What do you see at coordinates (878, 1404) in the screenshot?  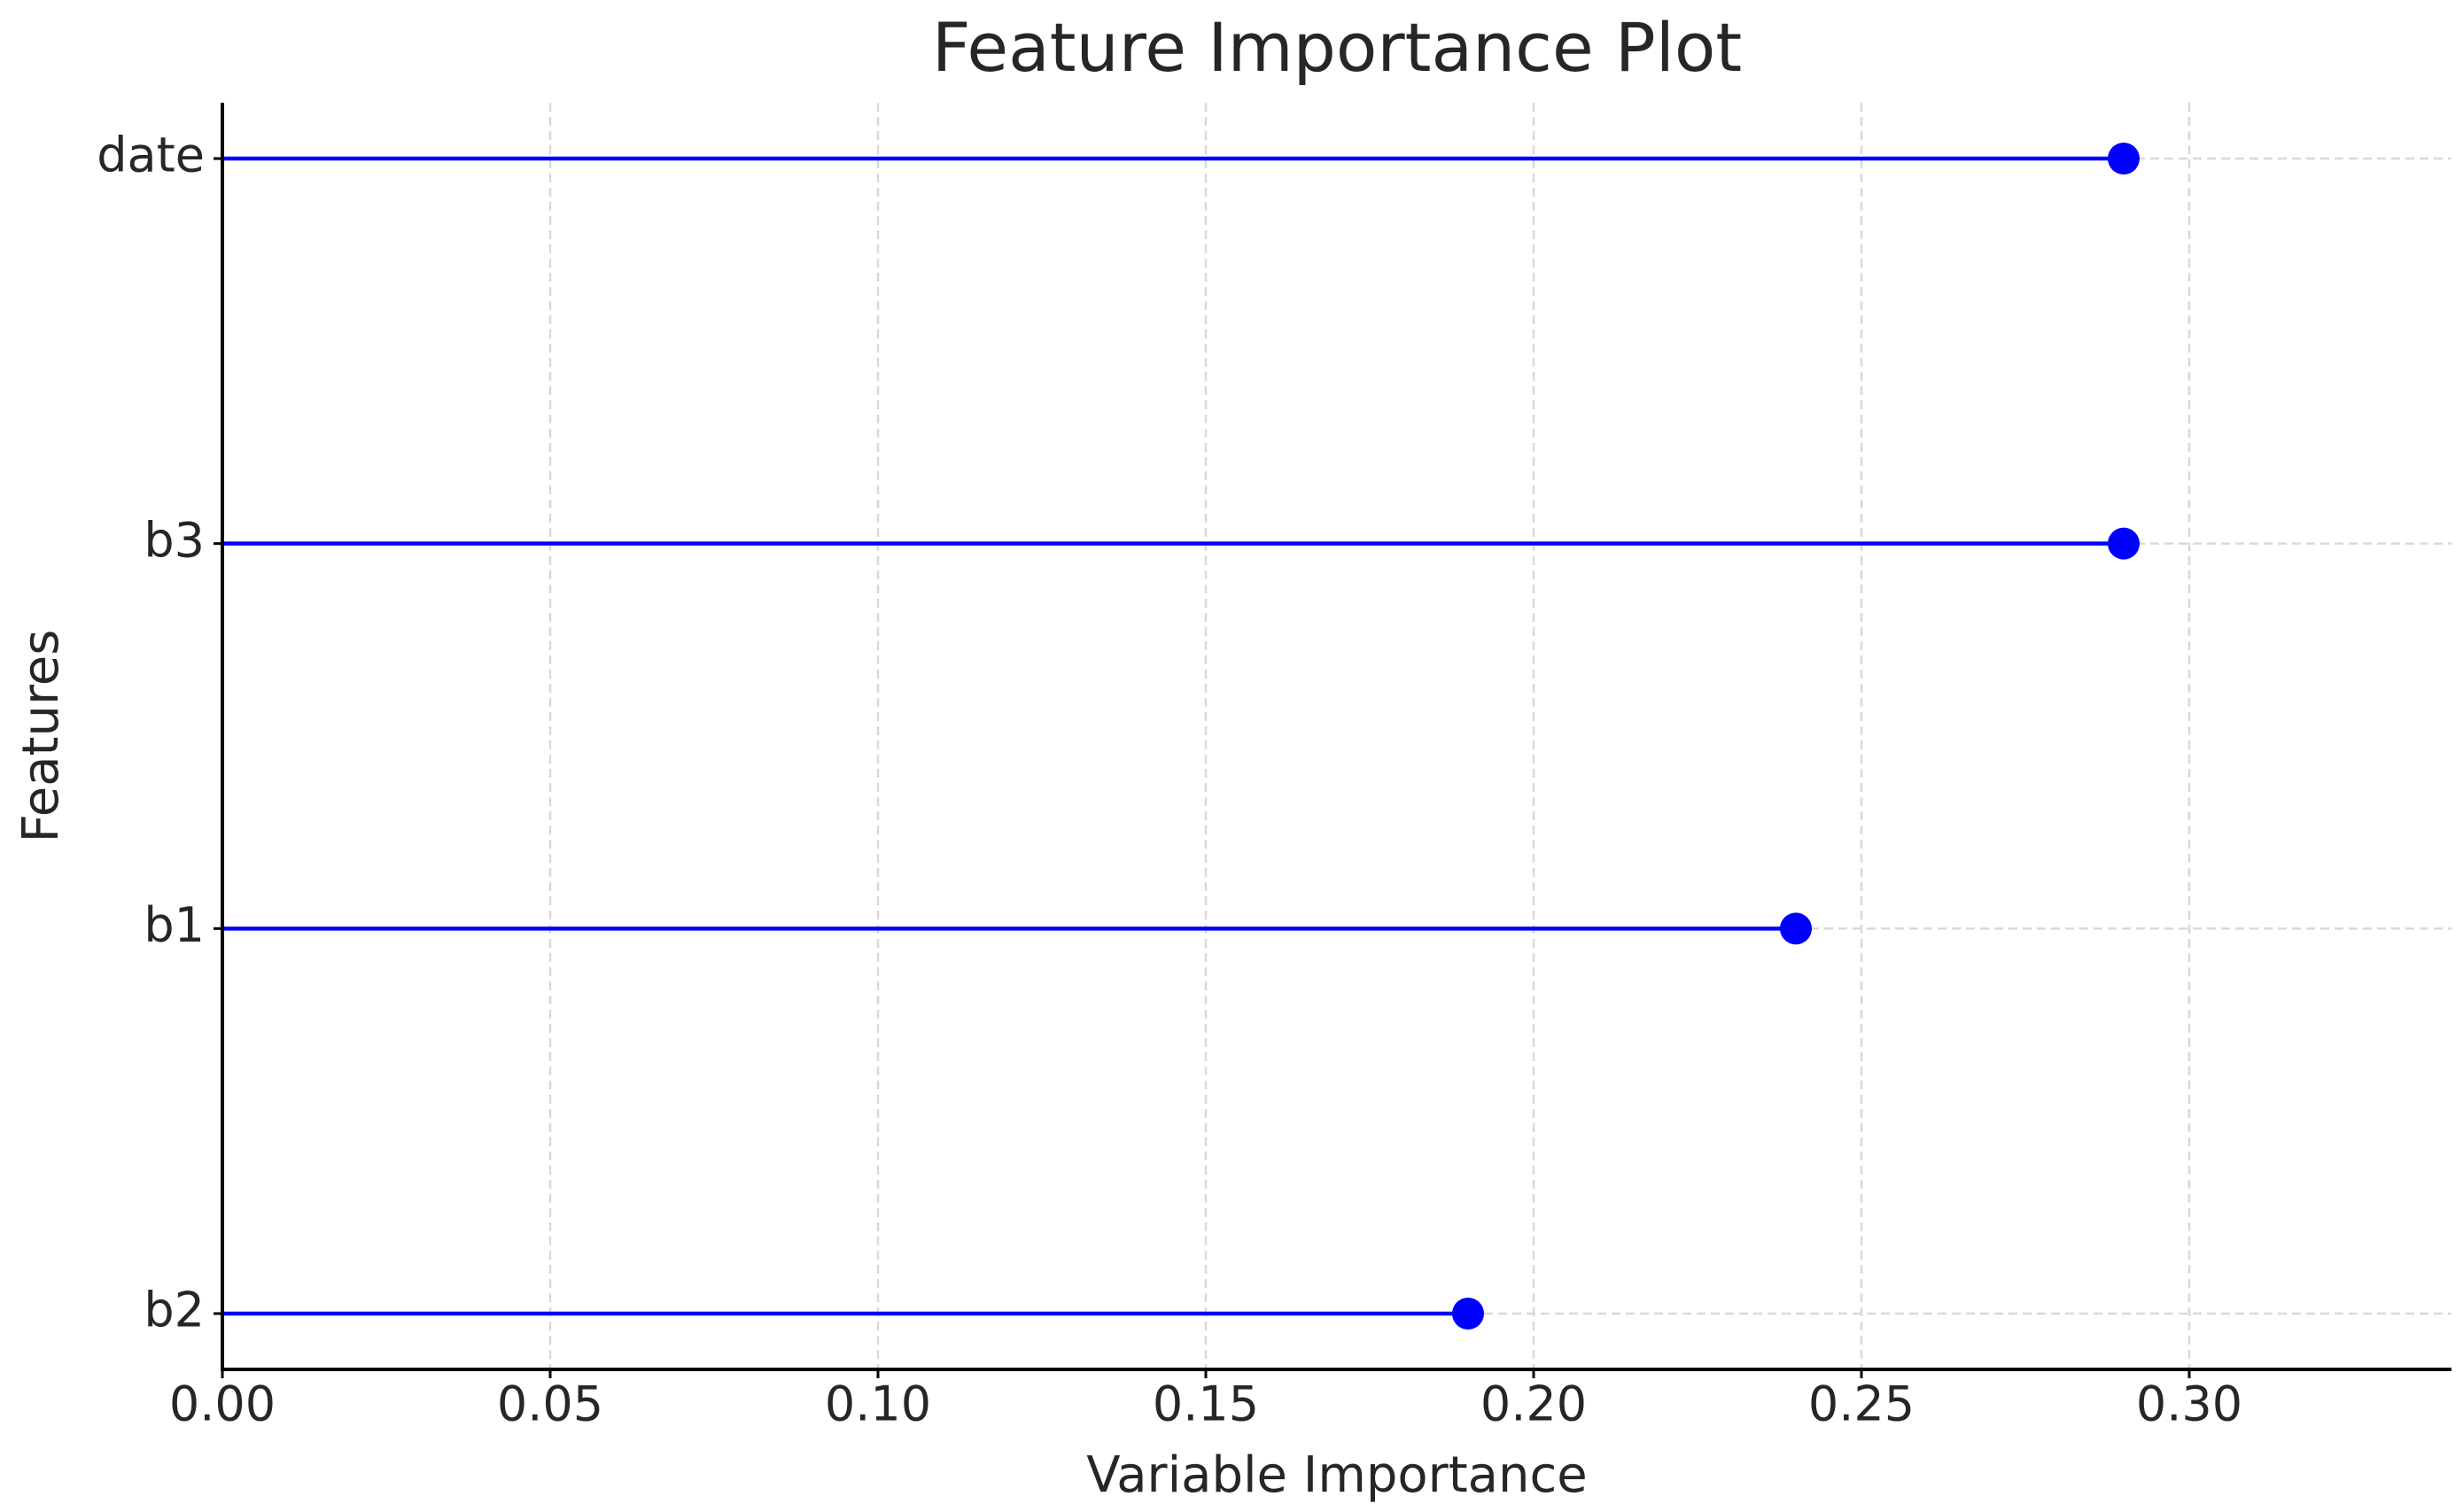 I see `x-tick-label: 0.10` at bounding box center [878, 1404].